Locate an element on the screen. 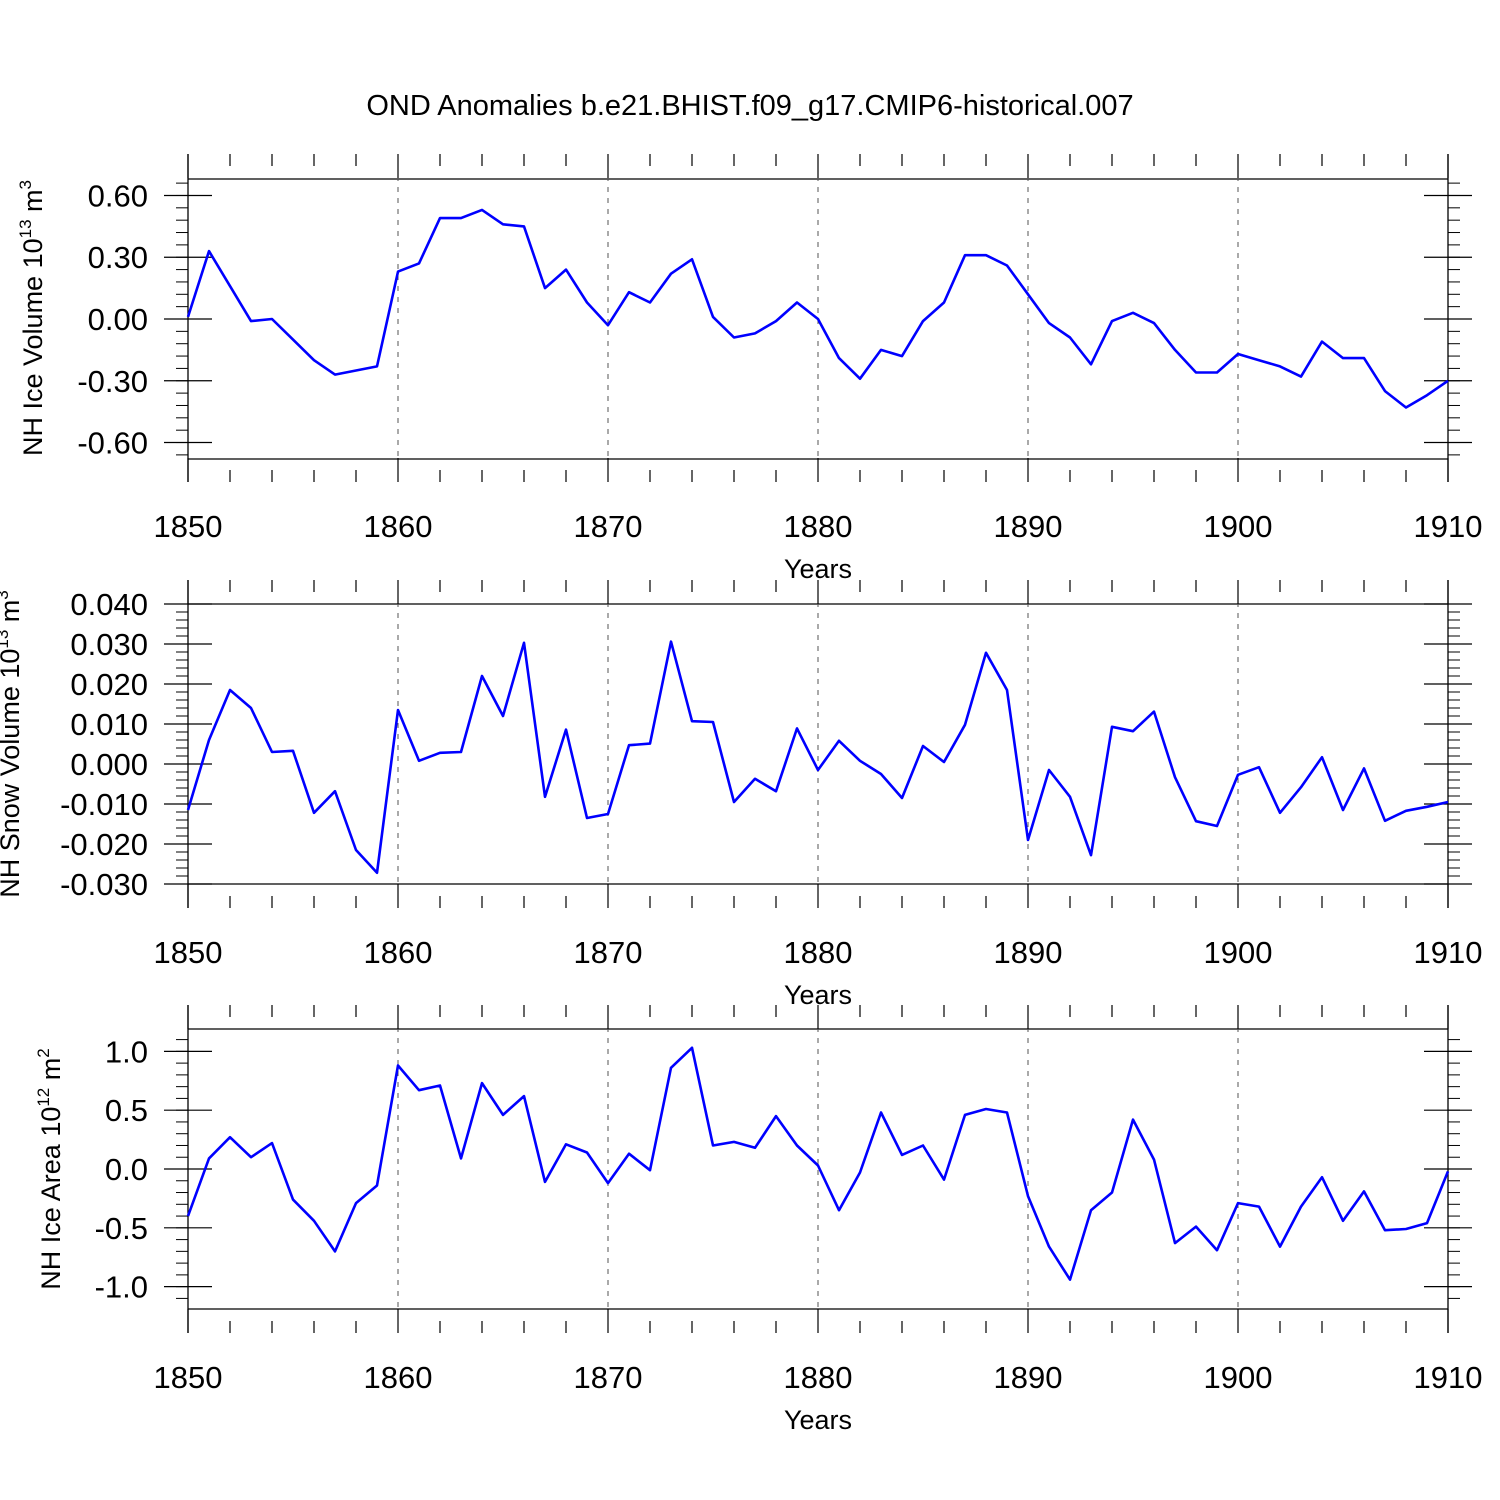  y-axis-label: NH Ice Area 1012 m2 is located at coordinates (50, 1168).